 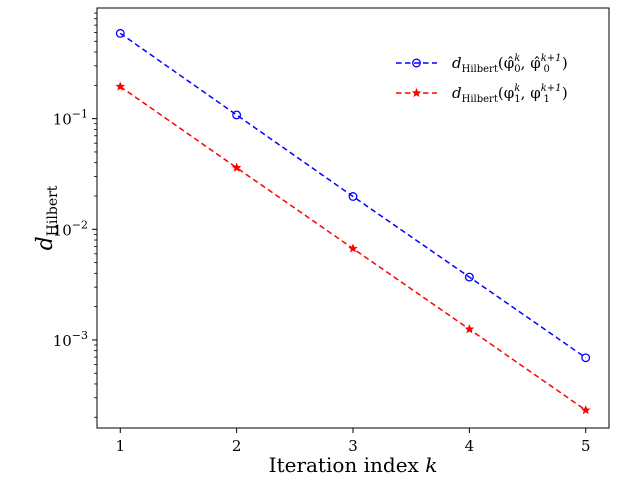 I want to click on legend-label: dHilbert(φ̂k 0, φ̂k+1 0), so click(x=510, y=64).